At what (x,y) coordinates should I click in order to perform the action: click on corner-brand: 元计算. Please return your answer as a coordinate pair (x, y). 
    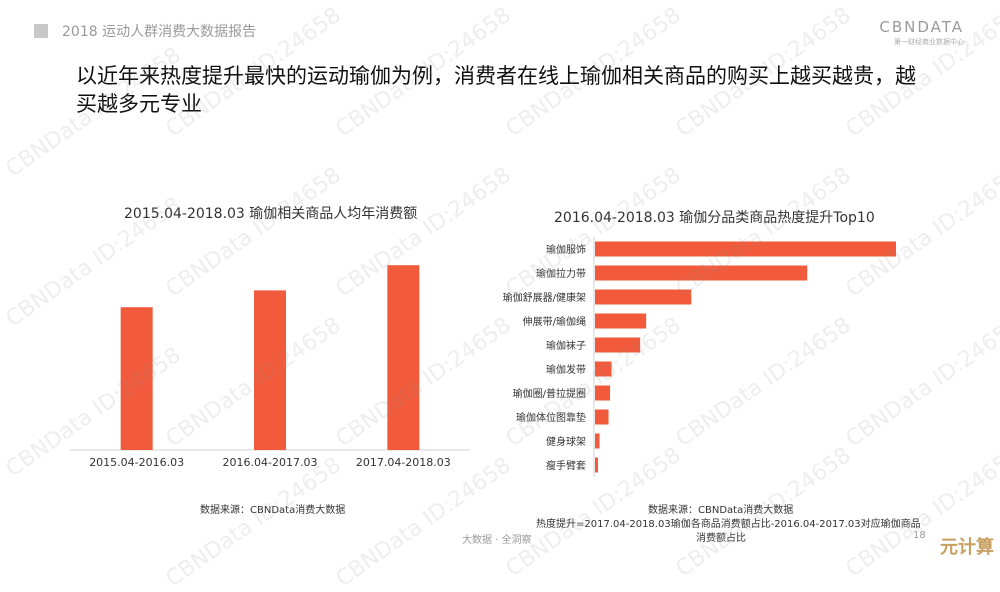
    Looking at the image, I should click on (967, 547).